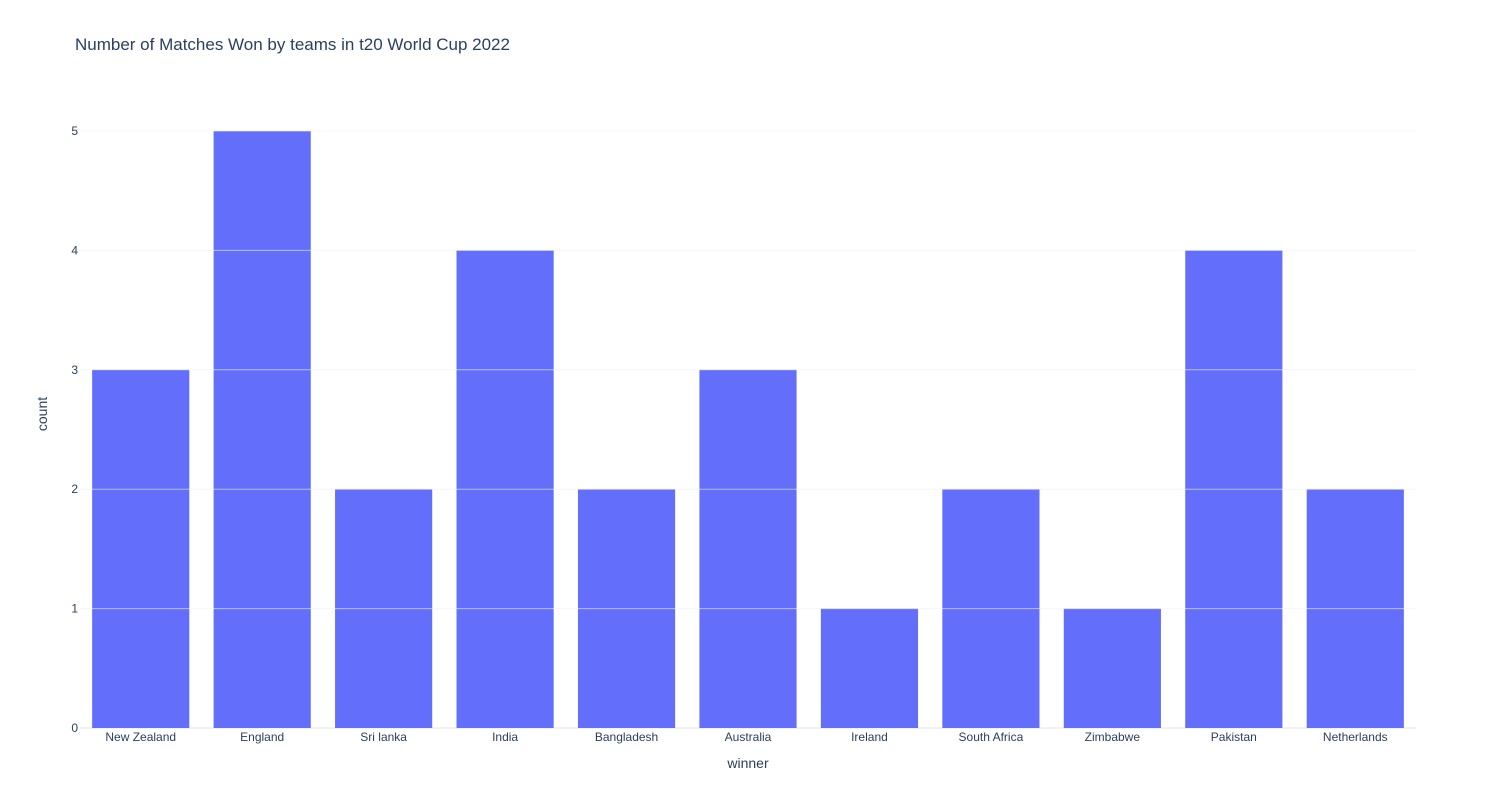 The width and height of the screenshot is (1496, 808). I want to click on x-tick-label: Bangladesh, so click(626, 737).